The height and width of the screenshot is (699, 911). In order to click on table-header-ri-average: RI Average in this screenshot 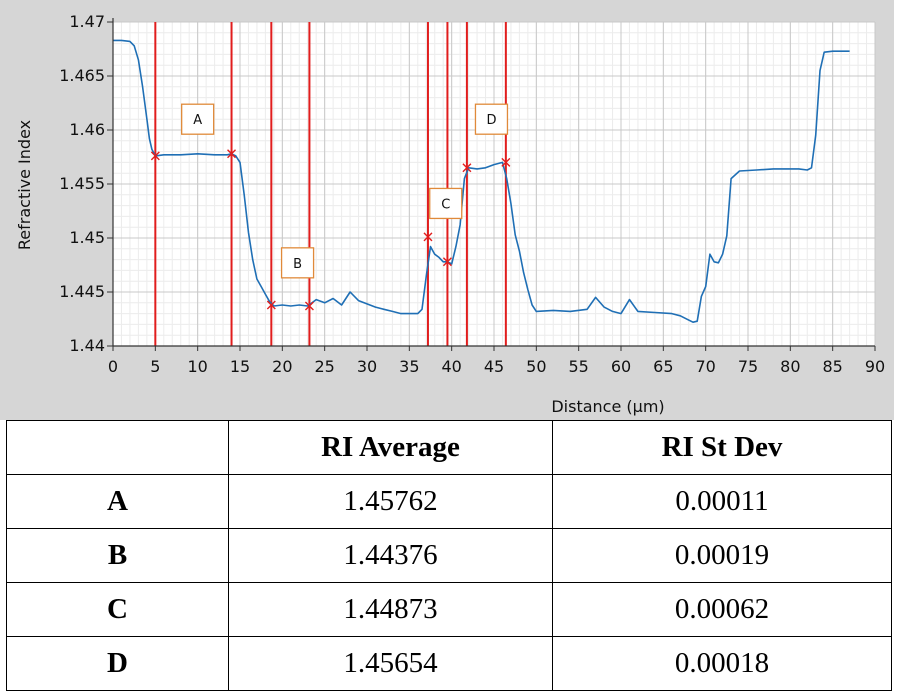, I will do `click(390, 447)`.